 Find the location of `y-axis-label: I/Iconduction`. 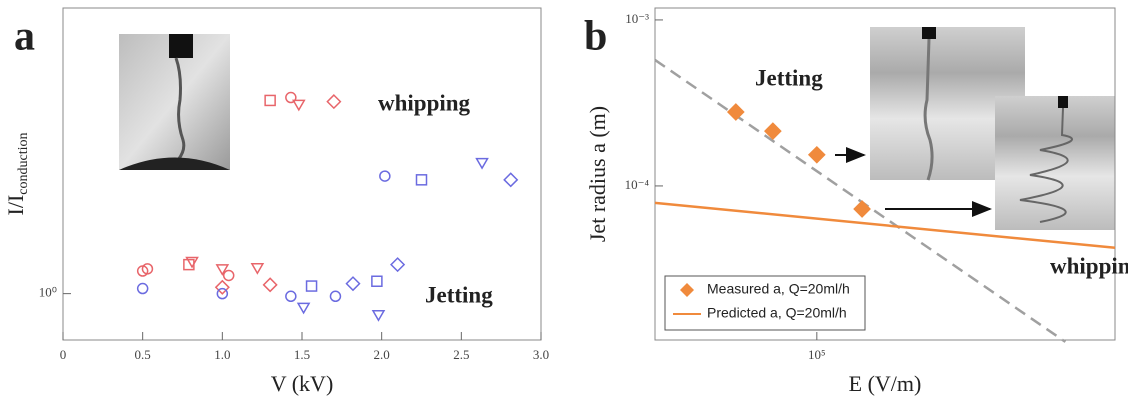

y-axis-label: I/Iconduction is located at coordinates (17, 174).